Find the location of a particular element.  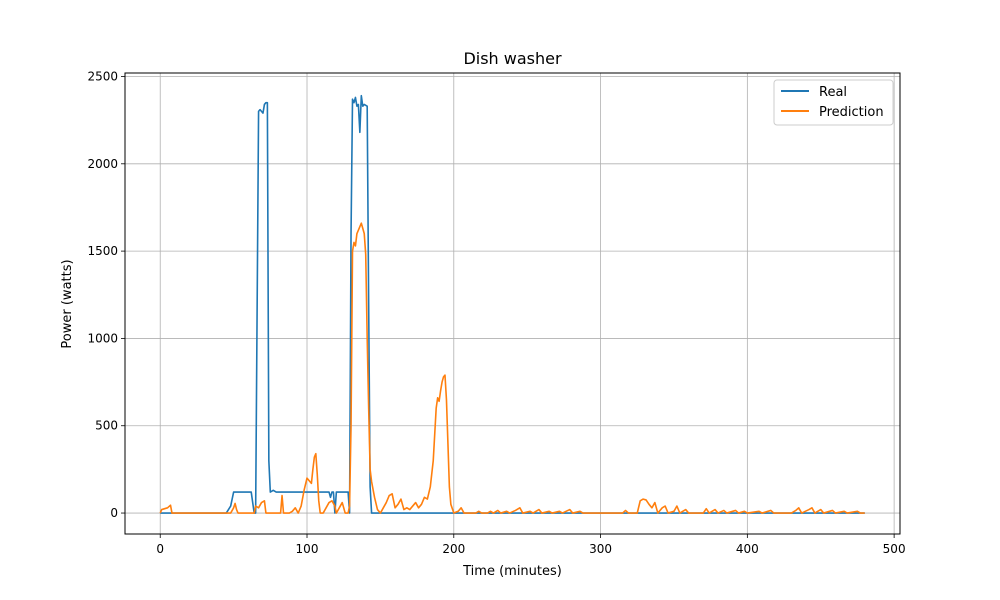

y-axis-label: Power (watts) is located at coordinates (67, 303).